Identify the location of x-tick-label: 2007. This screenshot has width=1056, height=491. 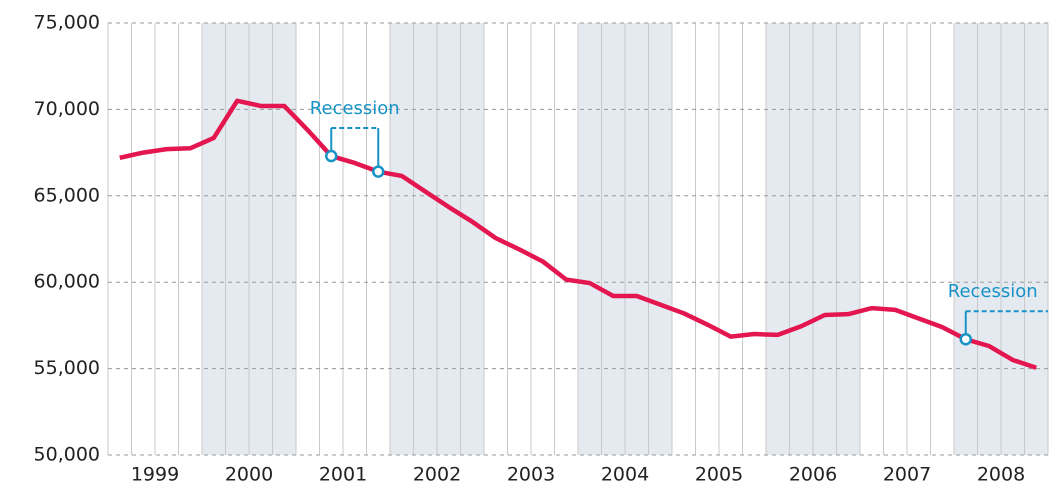
(907, 475).